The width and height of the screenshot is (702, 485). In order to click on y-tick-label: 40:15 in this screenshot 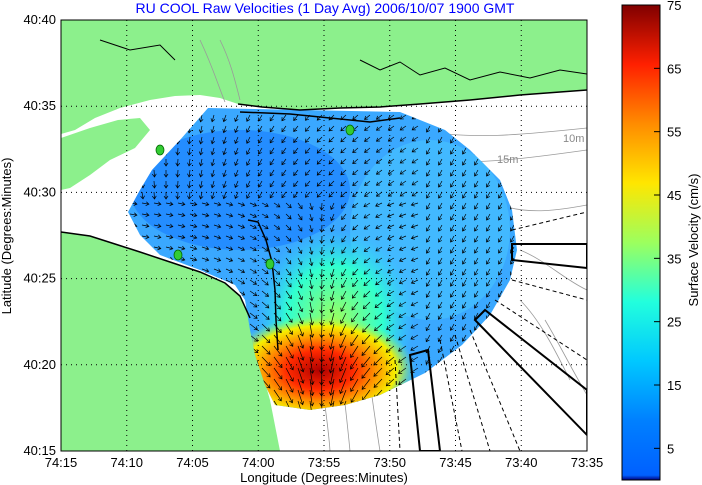, I will do `click(39, 450)`.